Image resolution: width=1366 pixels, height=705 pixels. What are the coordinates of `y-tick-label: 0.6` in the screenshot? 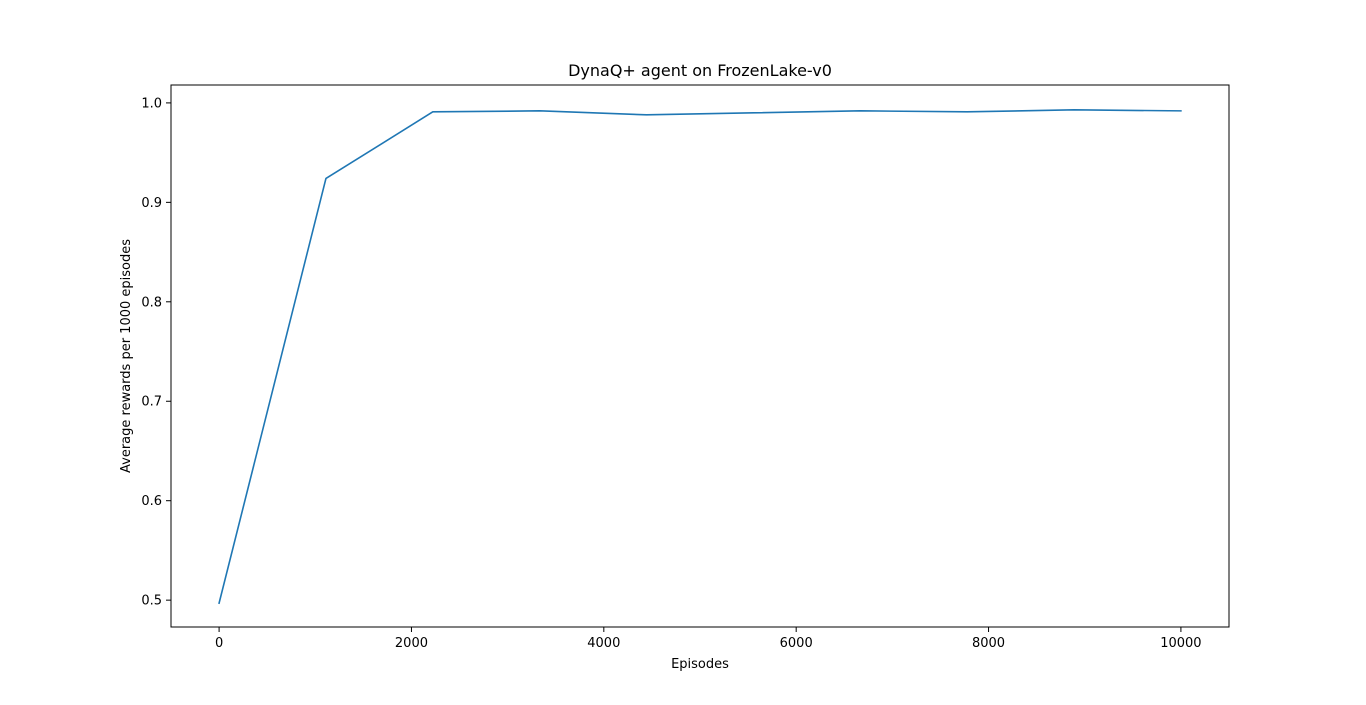 It's located at (151, 501).